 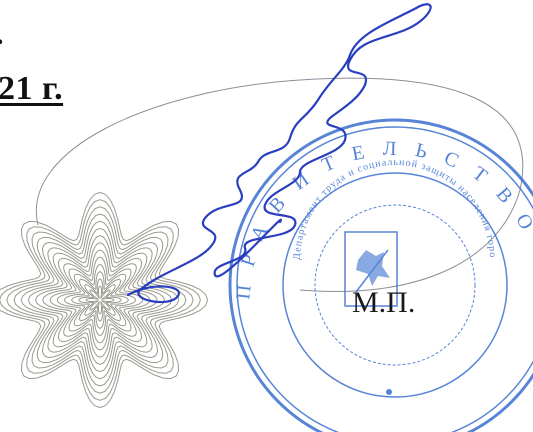 What do you see at coordinates (32, 88) in the screenshot?
I see `date-line: 21 г.` at bounding box center [32, 88].